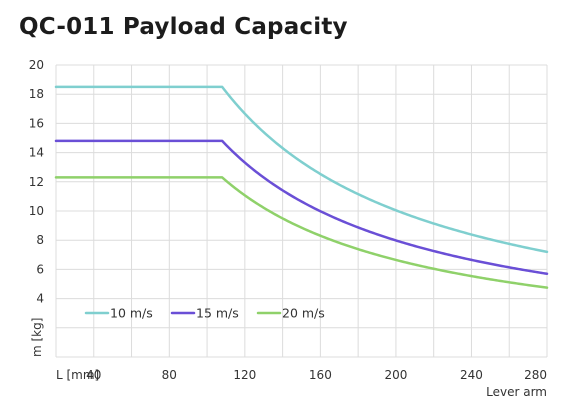  What do you see at coordinates (40, 299) in the screenshot?
I see `y-tick-label: 4` at bounding box center [40, 299].